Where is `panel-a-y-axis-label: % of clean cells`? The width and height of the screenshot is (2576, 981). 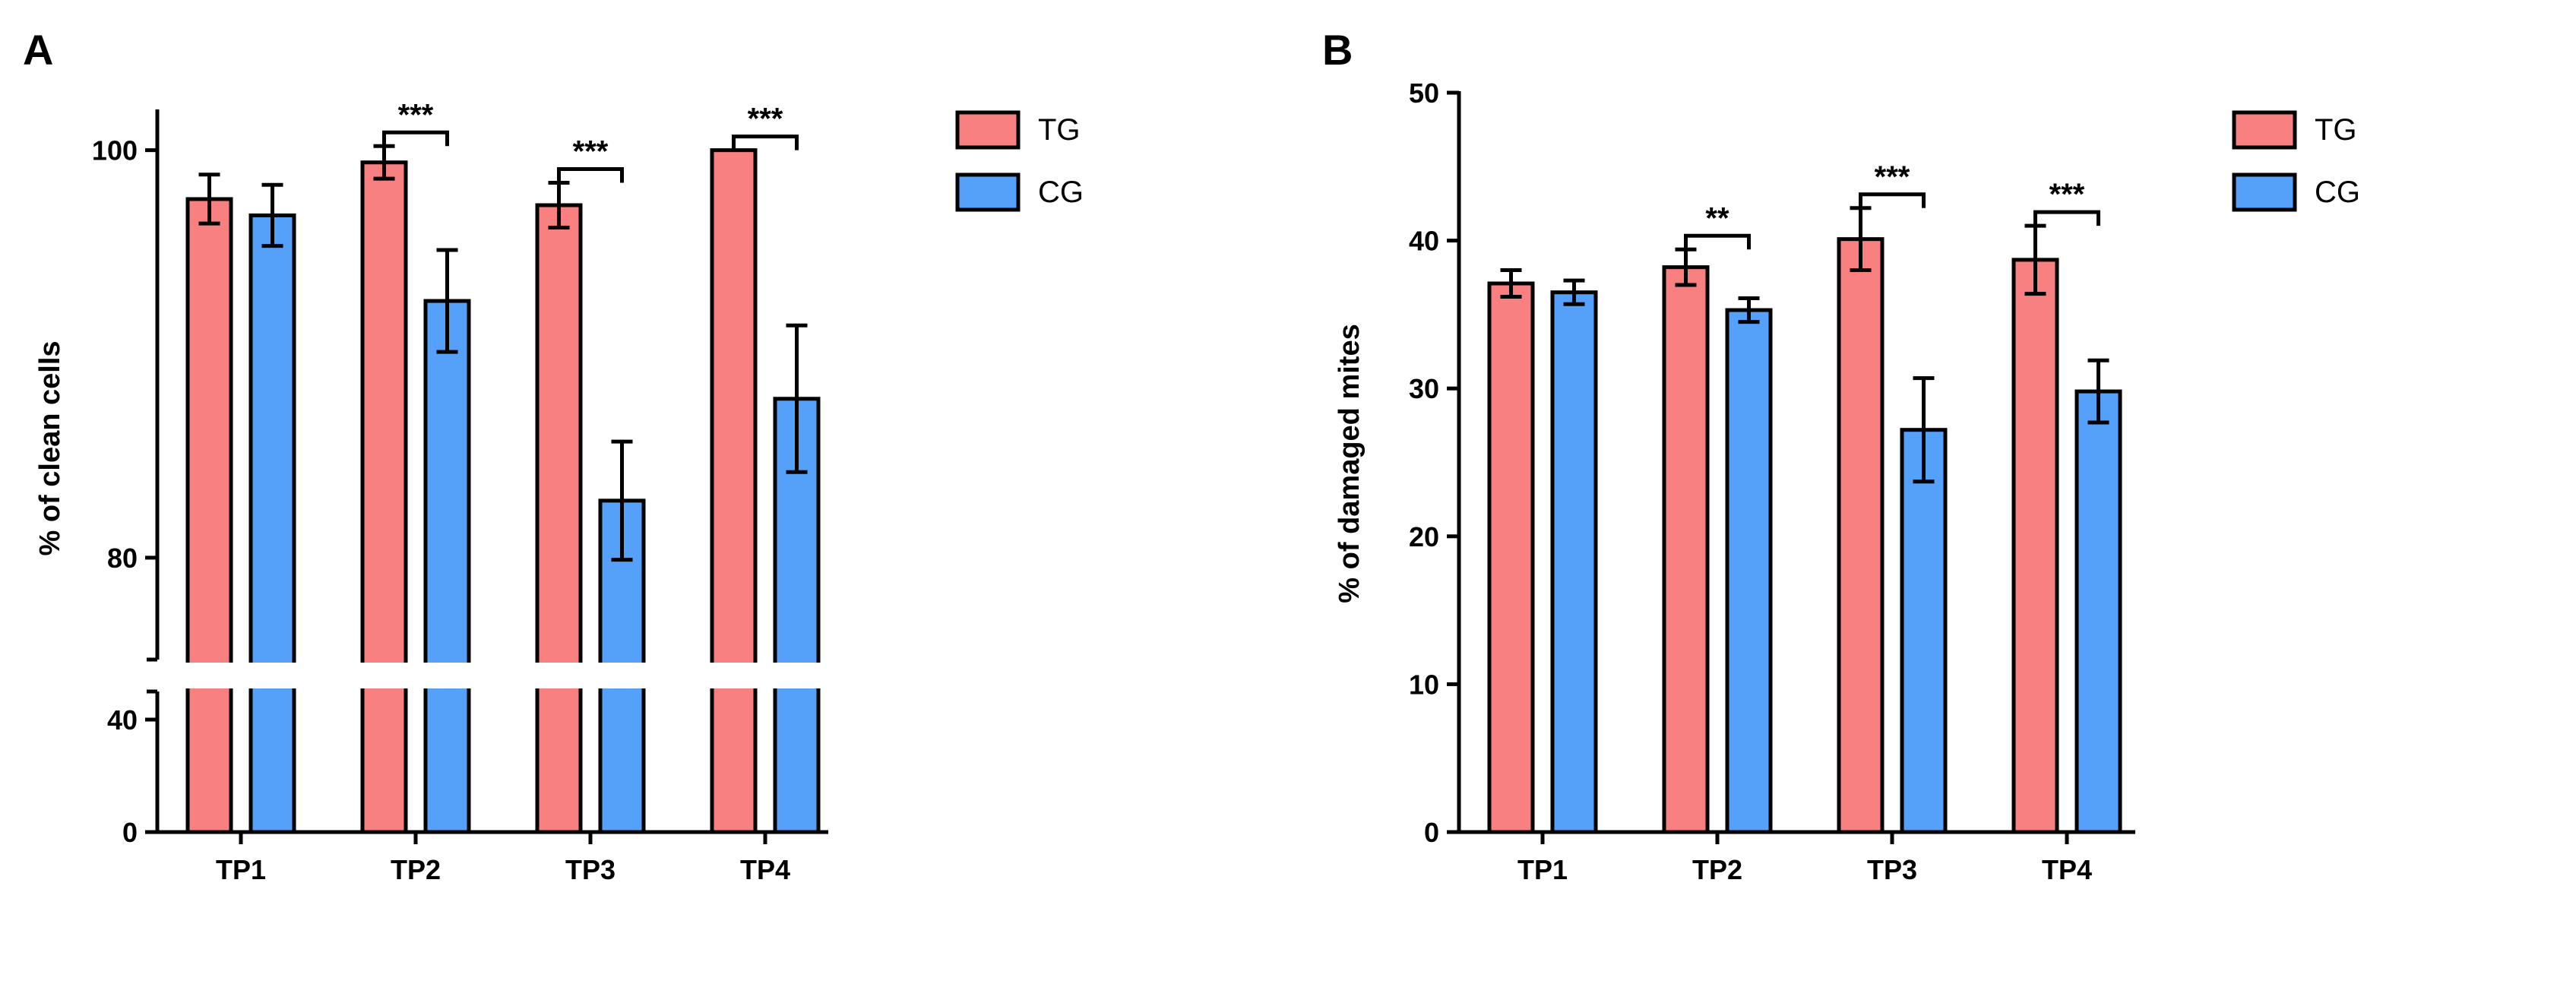
panel-a-y-axis-label: % of clean cells is located at coordinates (50, 448).